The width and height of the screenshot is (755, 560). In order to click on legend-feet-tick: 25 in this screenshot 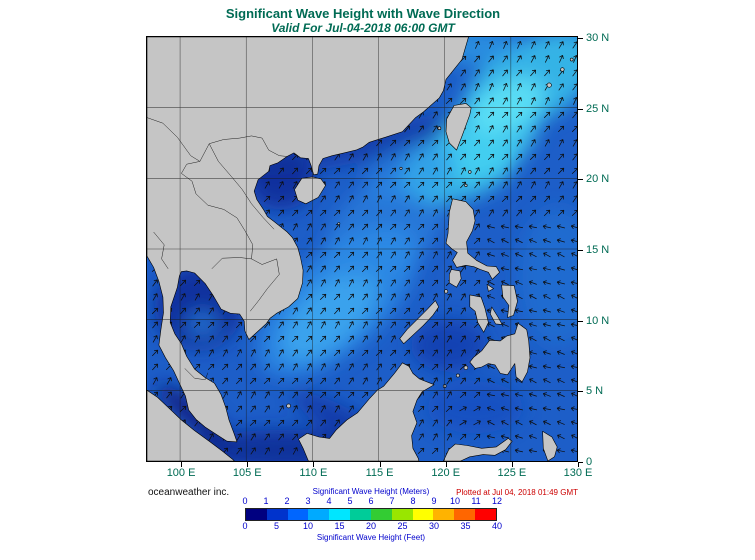, I will do `click(402, 526)`.